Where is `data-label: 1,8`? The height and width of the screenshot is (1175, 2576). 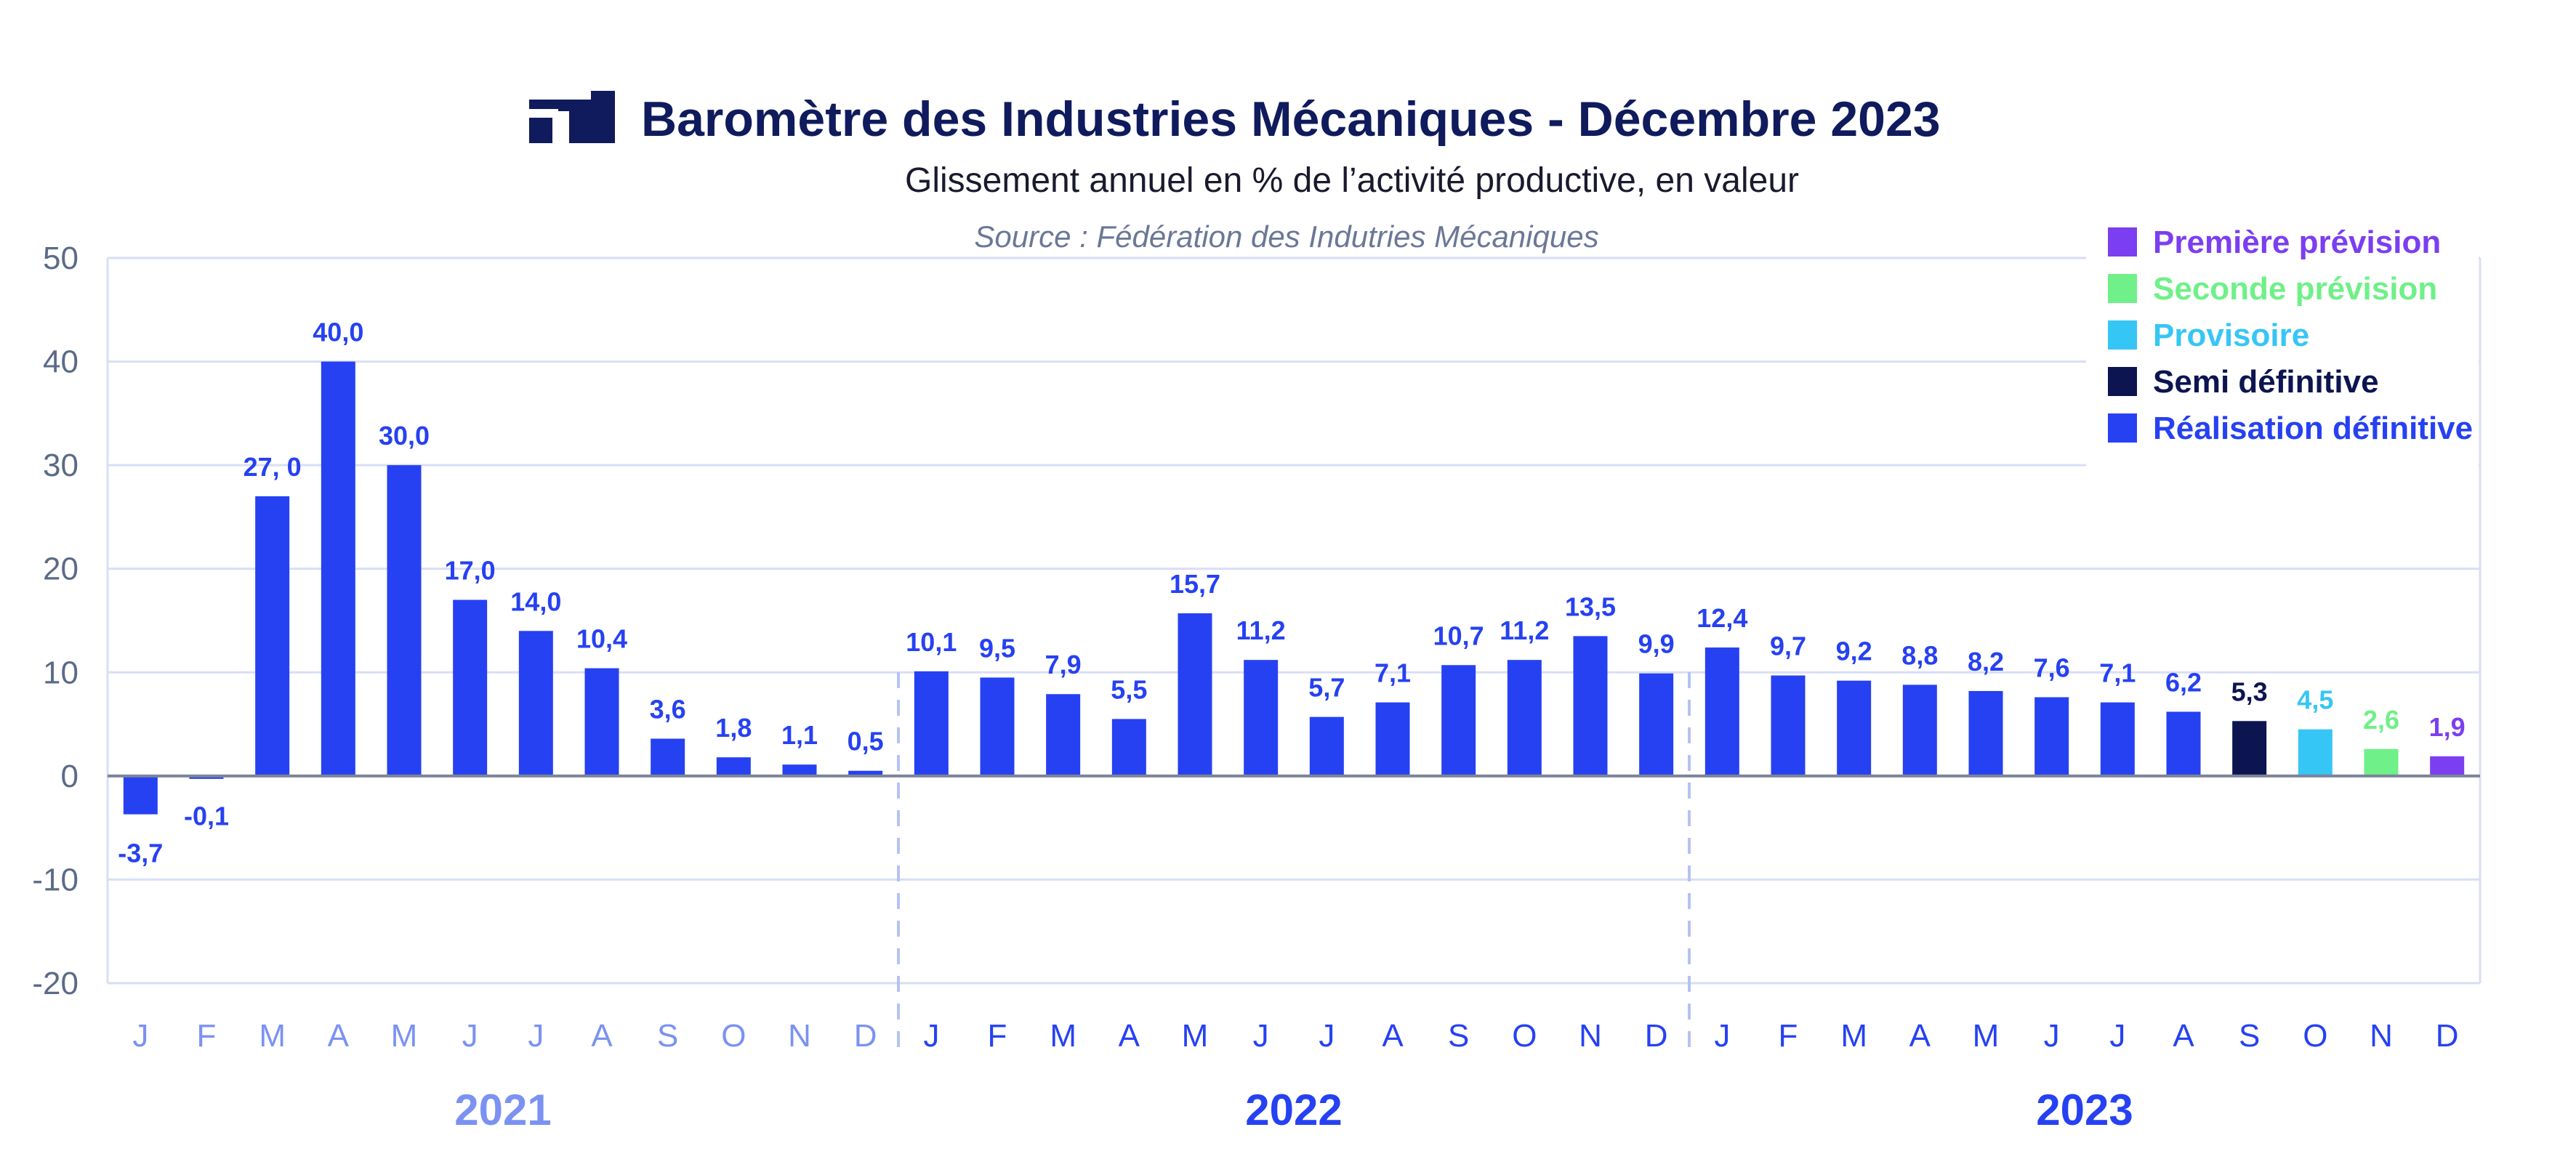
data-label: 1,8 is located at coordinates (733, 728).